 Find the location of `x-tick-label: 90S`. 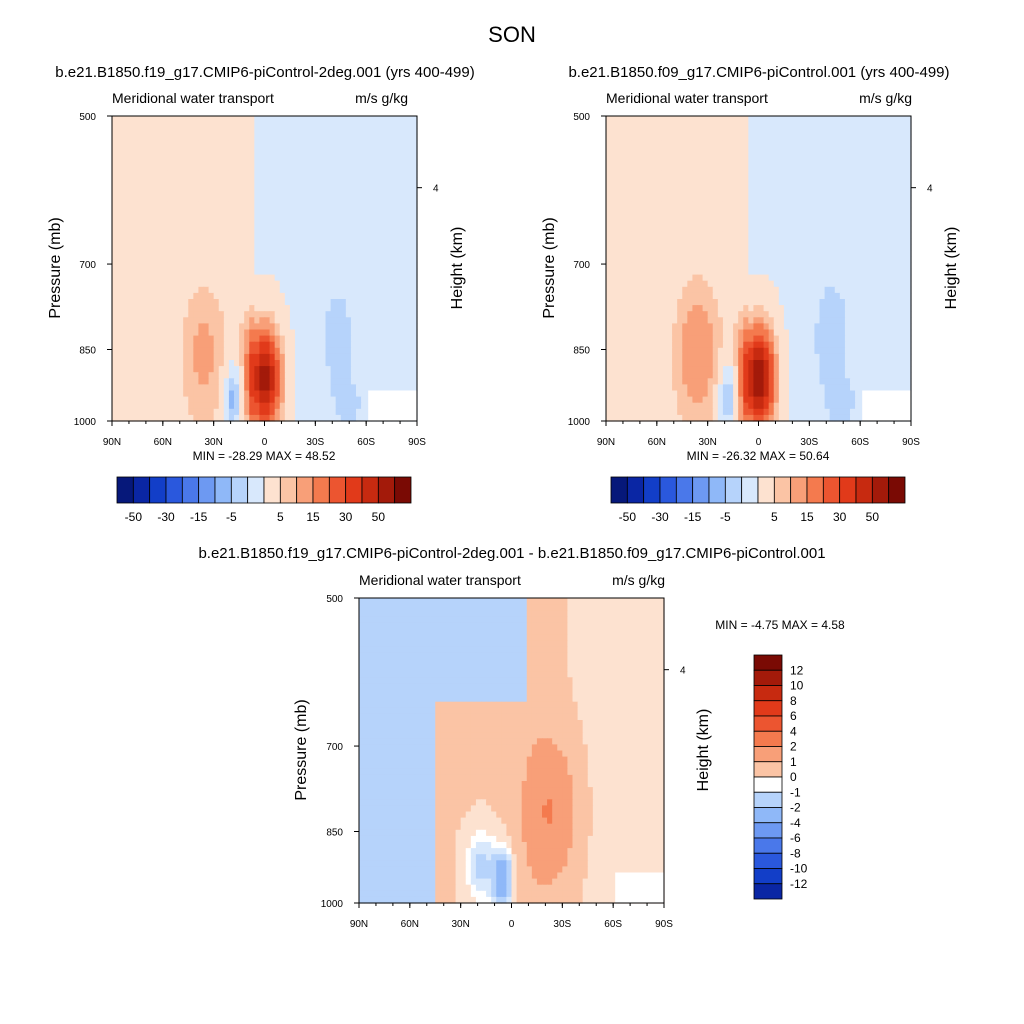

x-tick-label: 90S is located at coordinates (417, 442).